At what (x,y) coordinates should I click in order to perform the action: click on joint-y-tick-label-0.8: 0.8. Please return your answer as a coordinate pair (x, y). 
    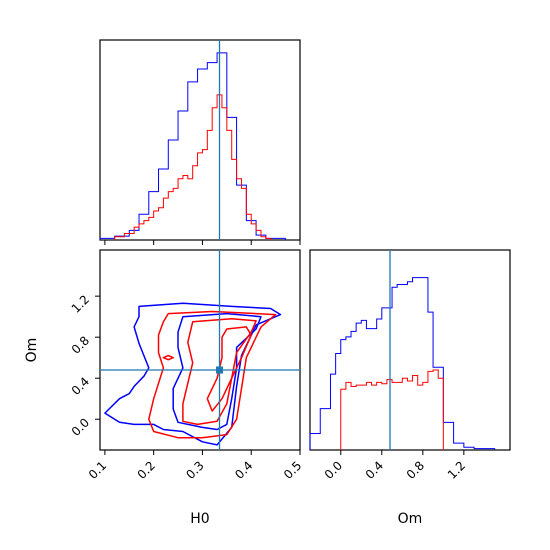
    Looking at the image, I should click on (80, 344).